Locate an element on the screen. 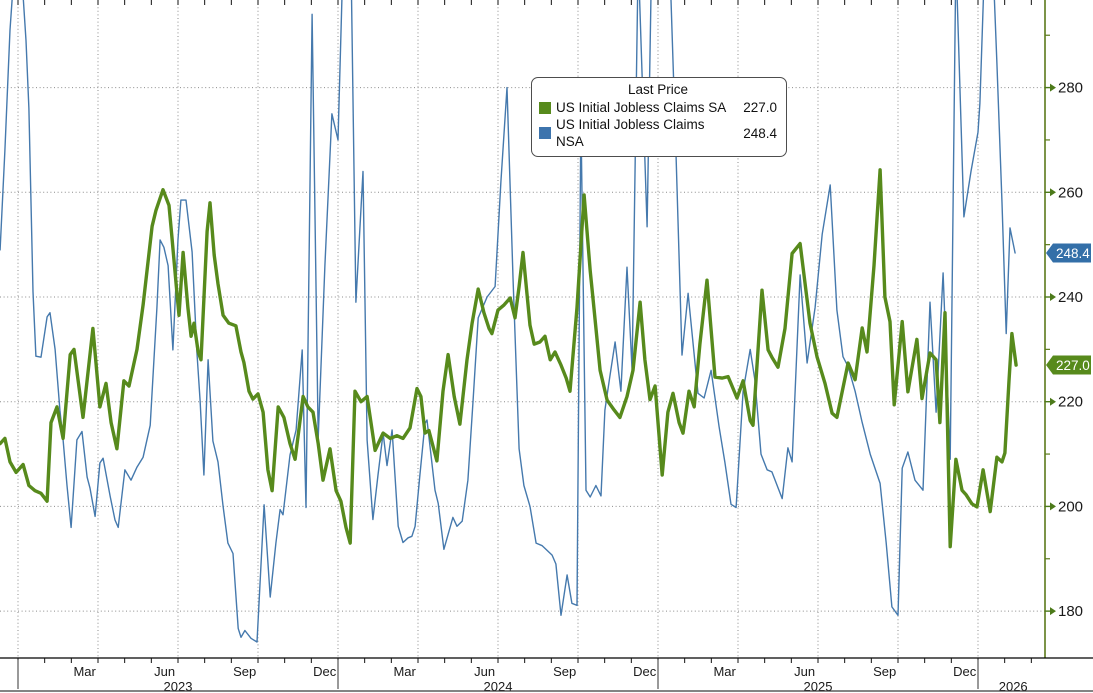  y-tick-label: 200 is located at coordinates (1070, 506).